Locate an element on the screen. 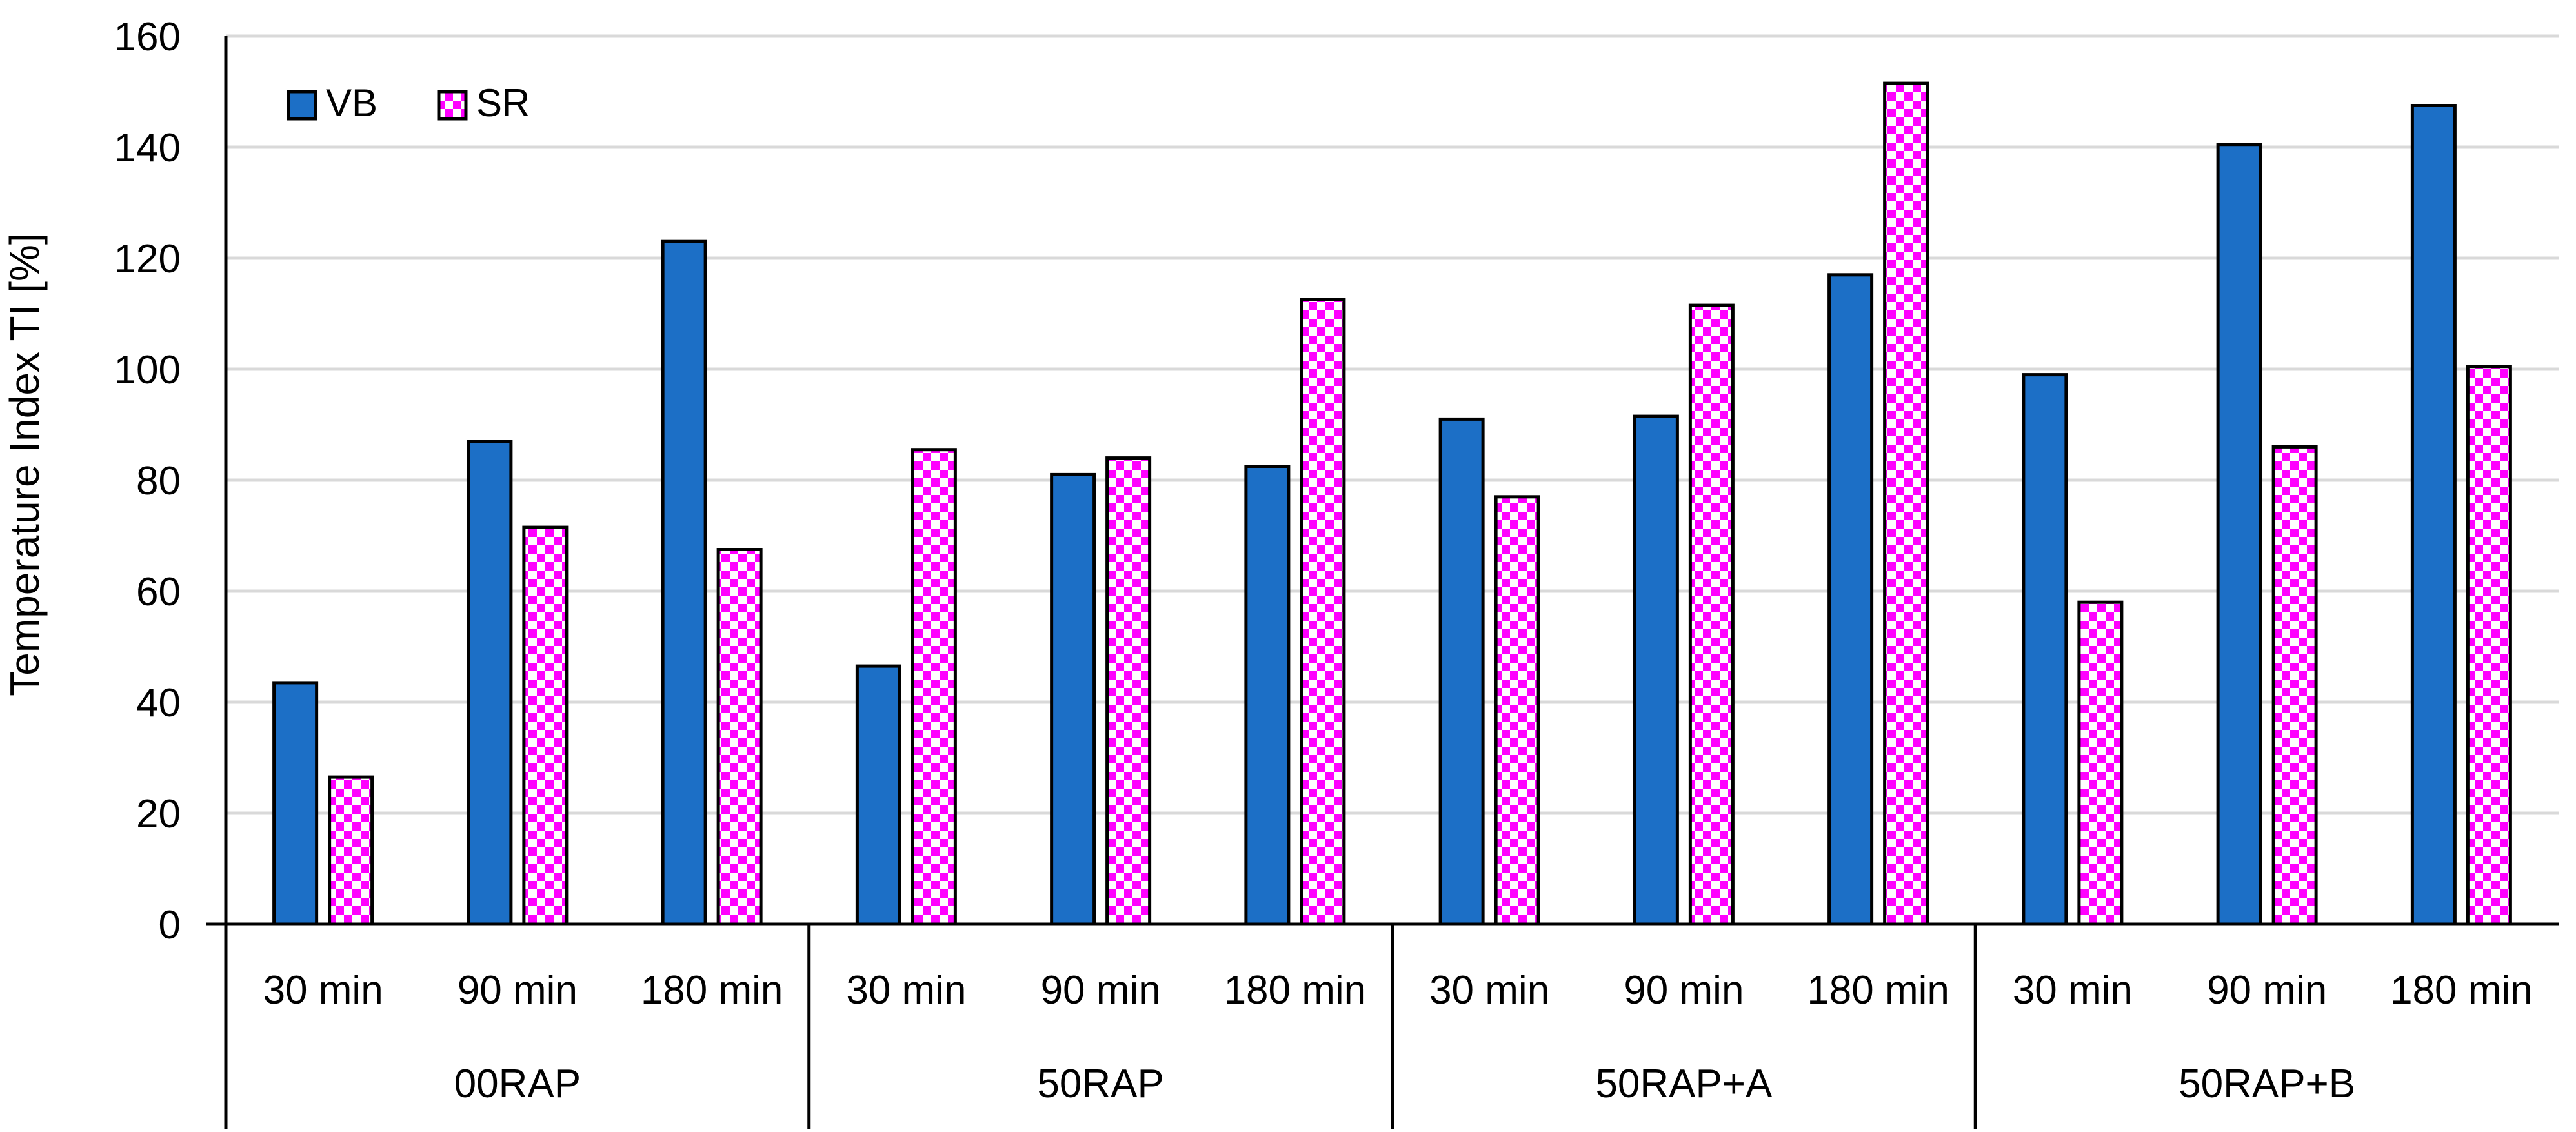 Image resolution: width=2576 pixels, height=1132 pixels. legend-swatch-sr is located at coordinates (452, 105).